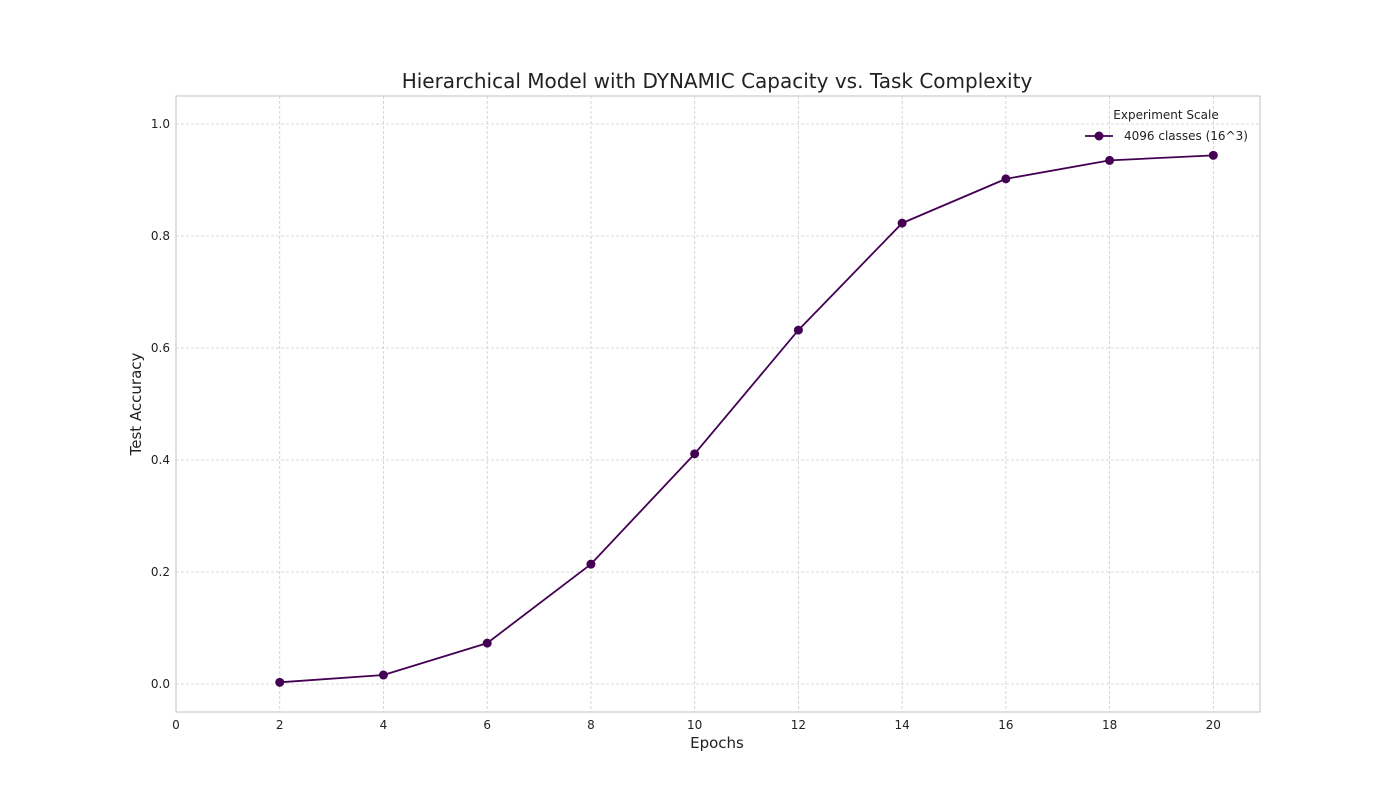 The width and height of the screenshot is (1400, 800). What do you see at coordinates (798, 725) in the screenshot?
I see `x-tick-label: 12` at bounding box center [798, 725].